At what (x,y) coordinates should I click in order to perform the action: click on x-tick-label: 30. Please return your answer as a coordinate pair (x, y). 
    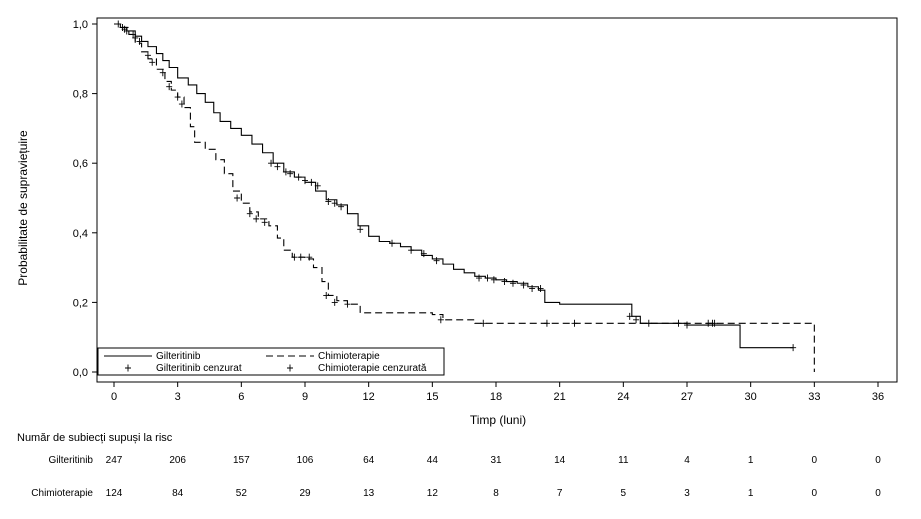
    Looking at the image, I should click on (751, 397).